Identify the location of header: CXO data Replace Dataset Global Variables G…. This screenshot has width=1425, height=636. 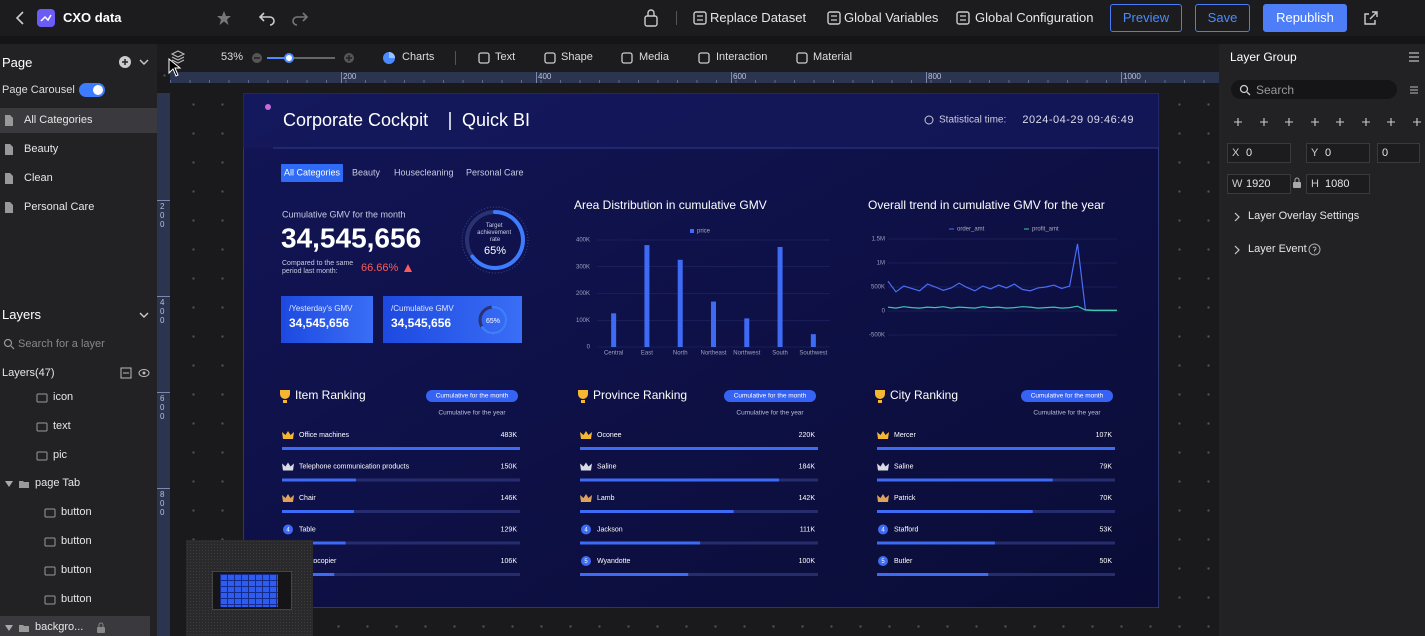
(712, 18).